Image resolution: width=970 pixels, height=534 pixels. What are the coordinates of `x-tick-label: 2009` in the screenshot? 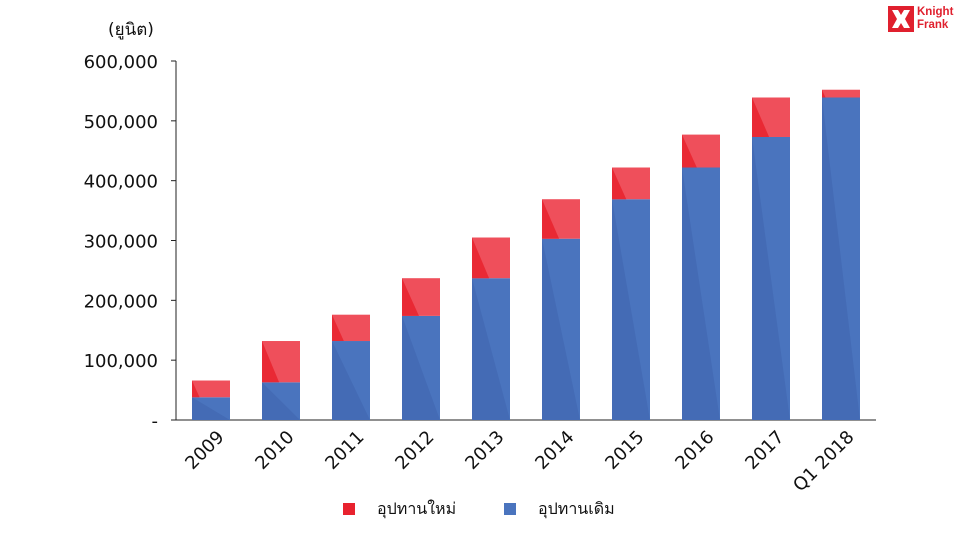 It's located at (204, 450).